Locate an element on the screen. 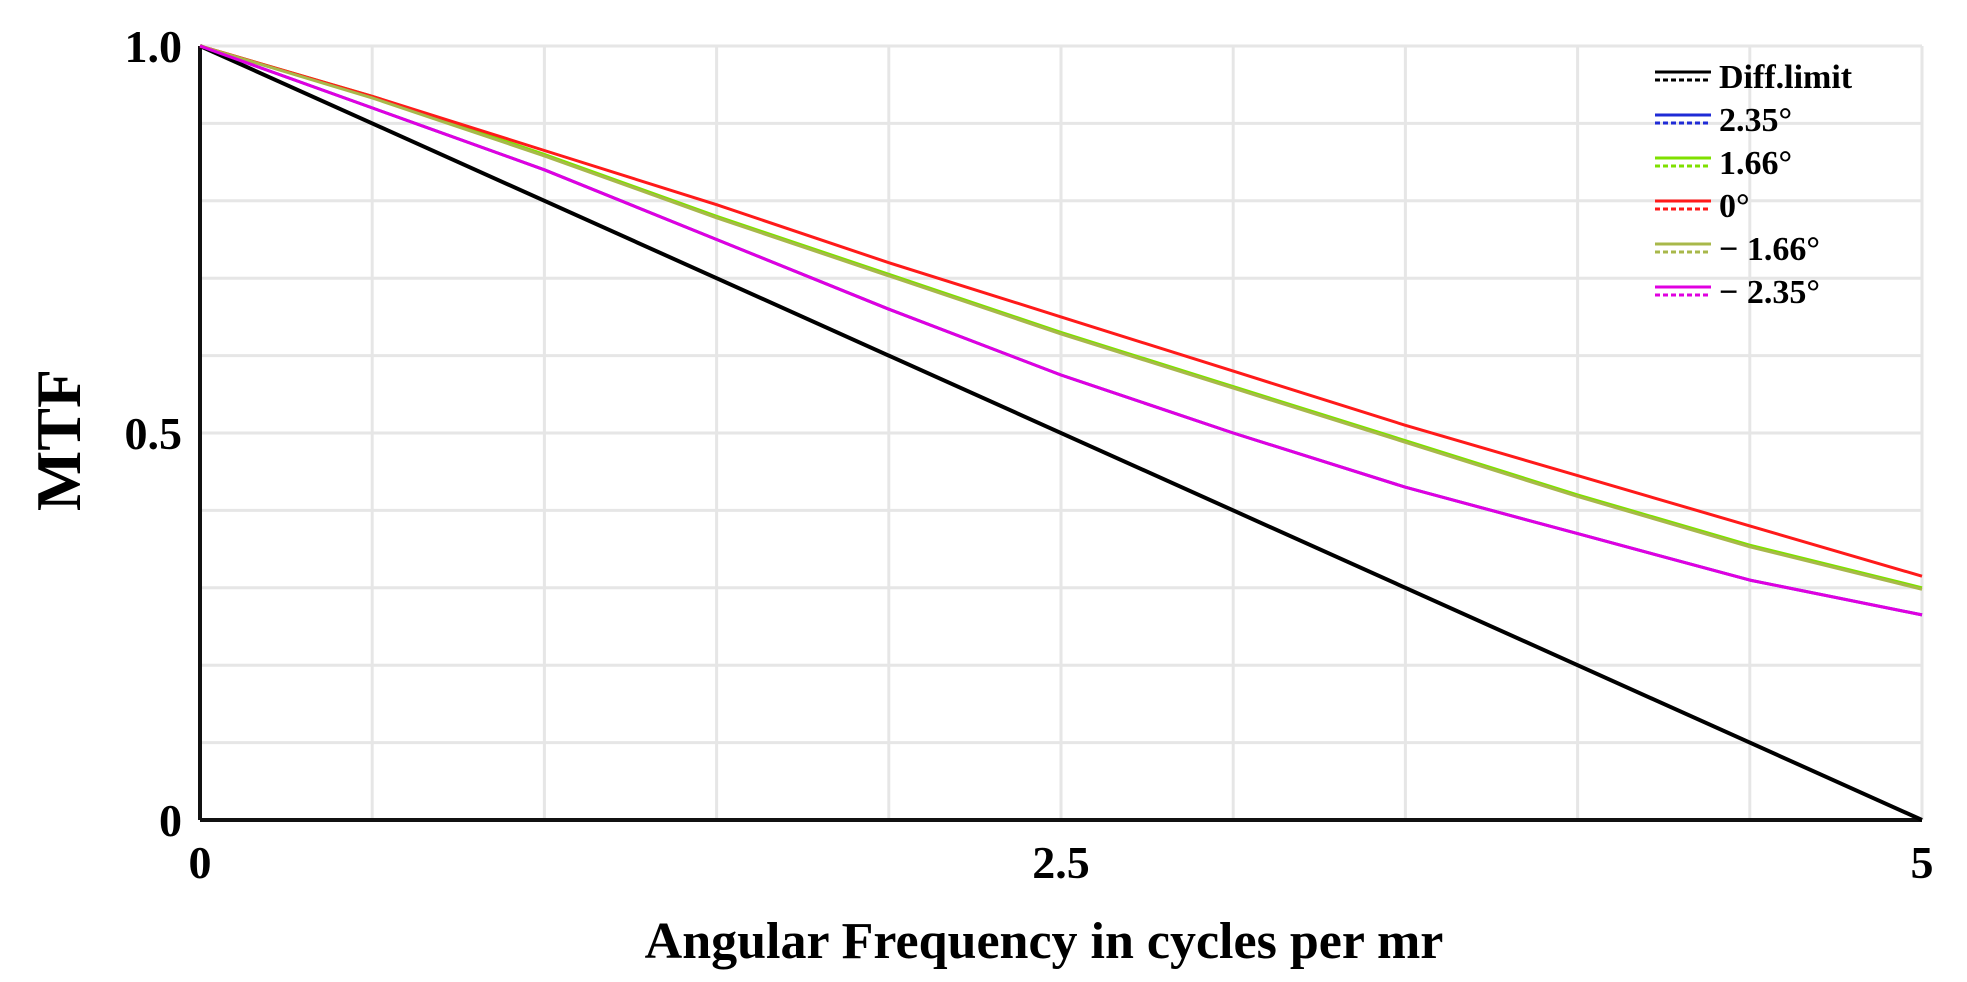 The height and width of the screenshot is (982, 1967). legend-label: 0° is located at coordinates (1734, 206).